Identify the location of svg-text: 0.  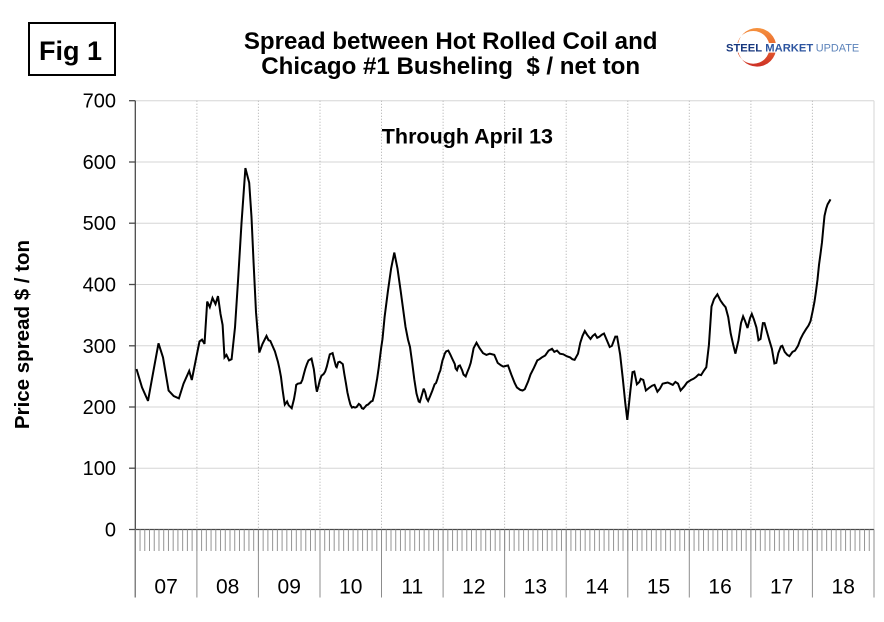
(110, 531).